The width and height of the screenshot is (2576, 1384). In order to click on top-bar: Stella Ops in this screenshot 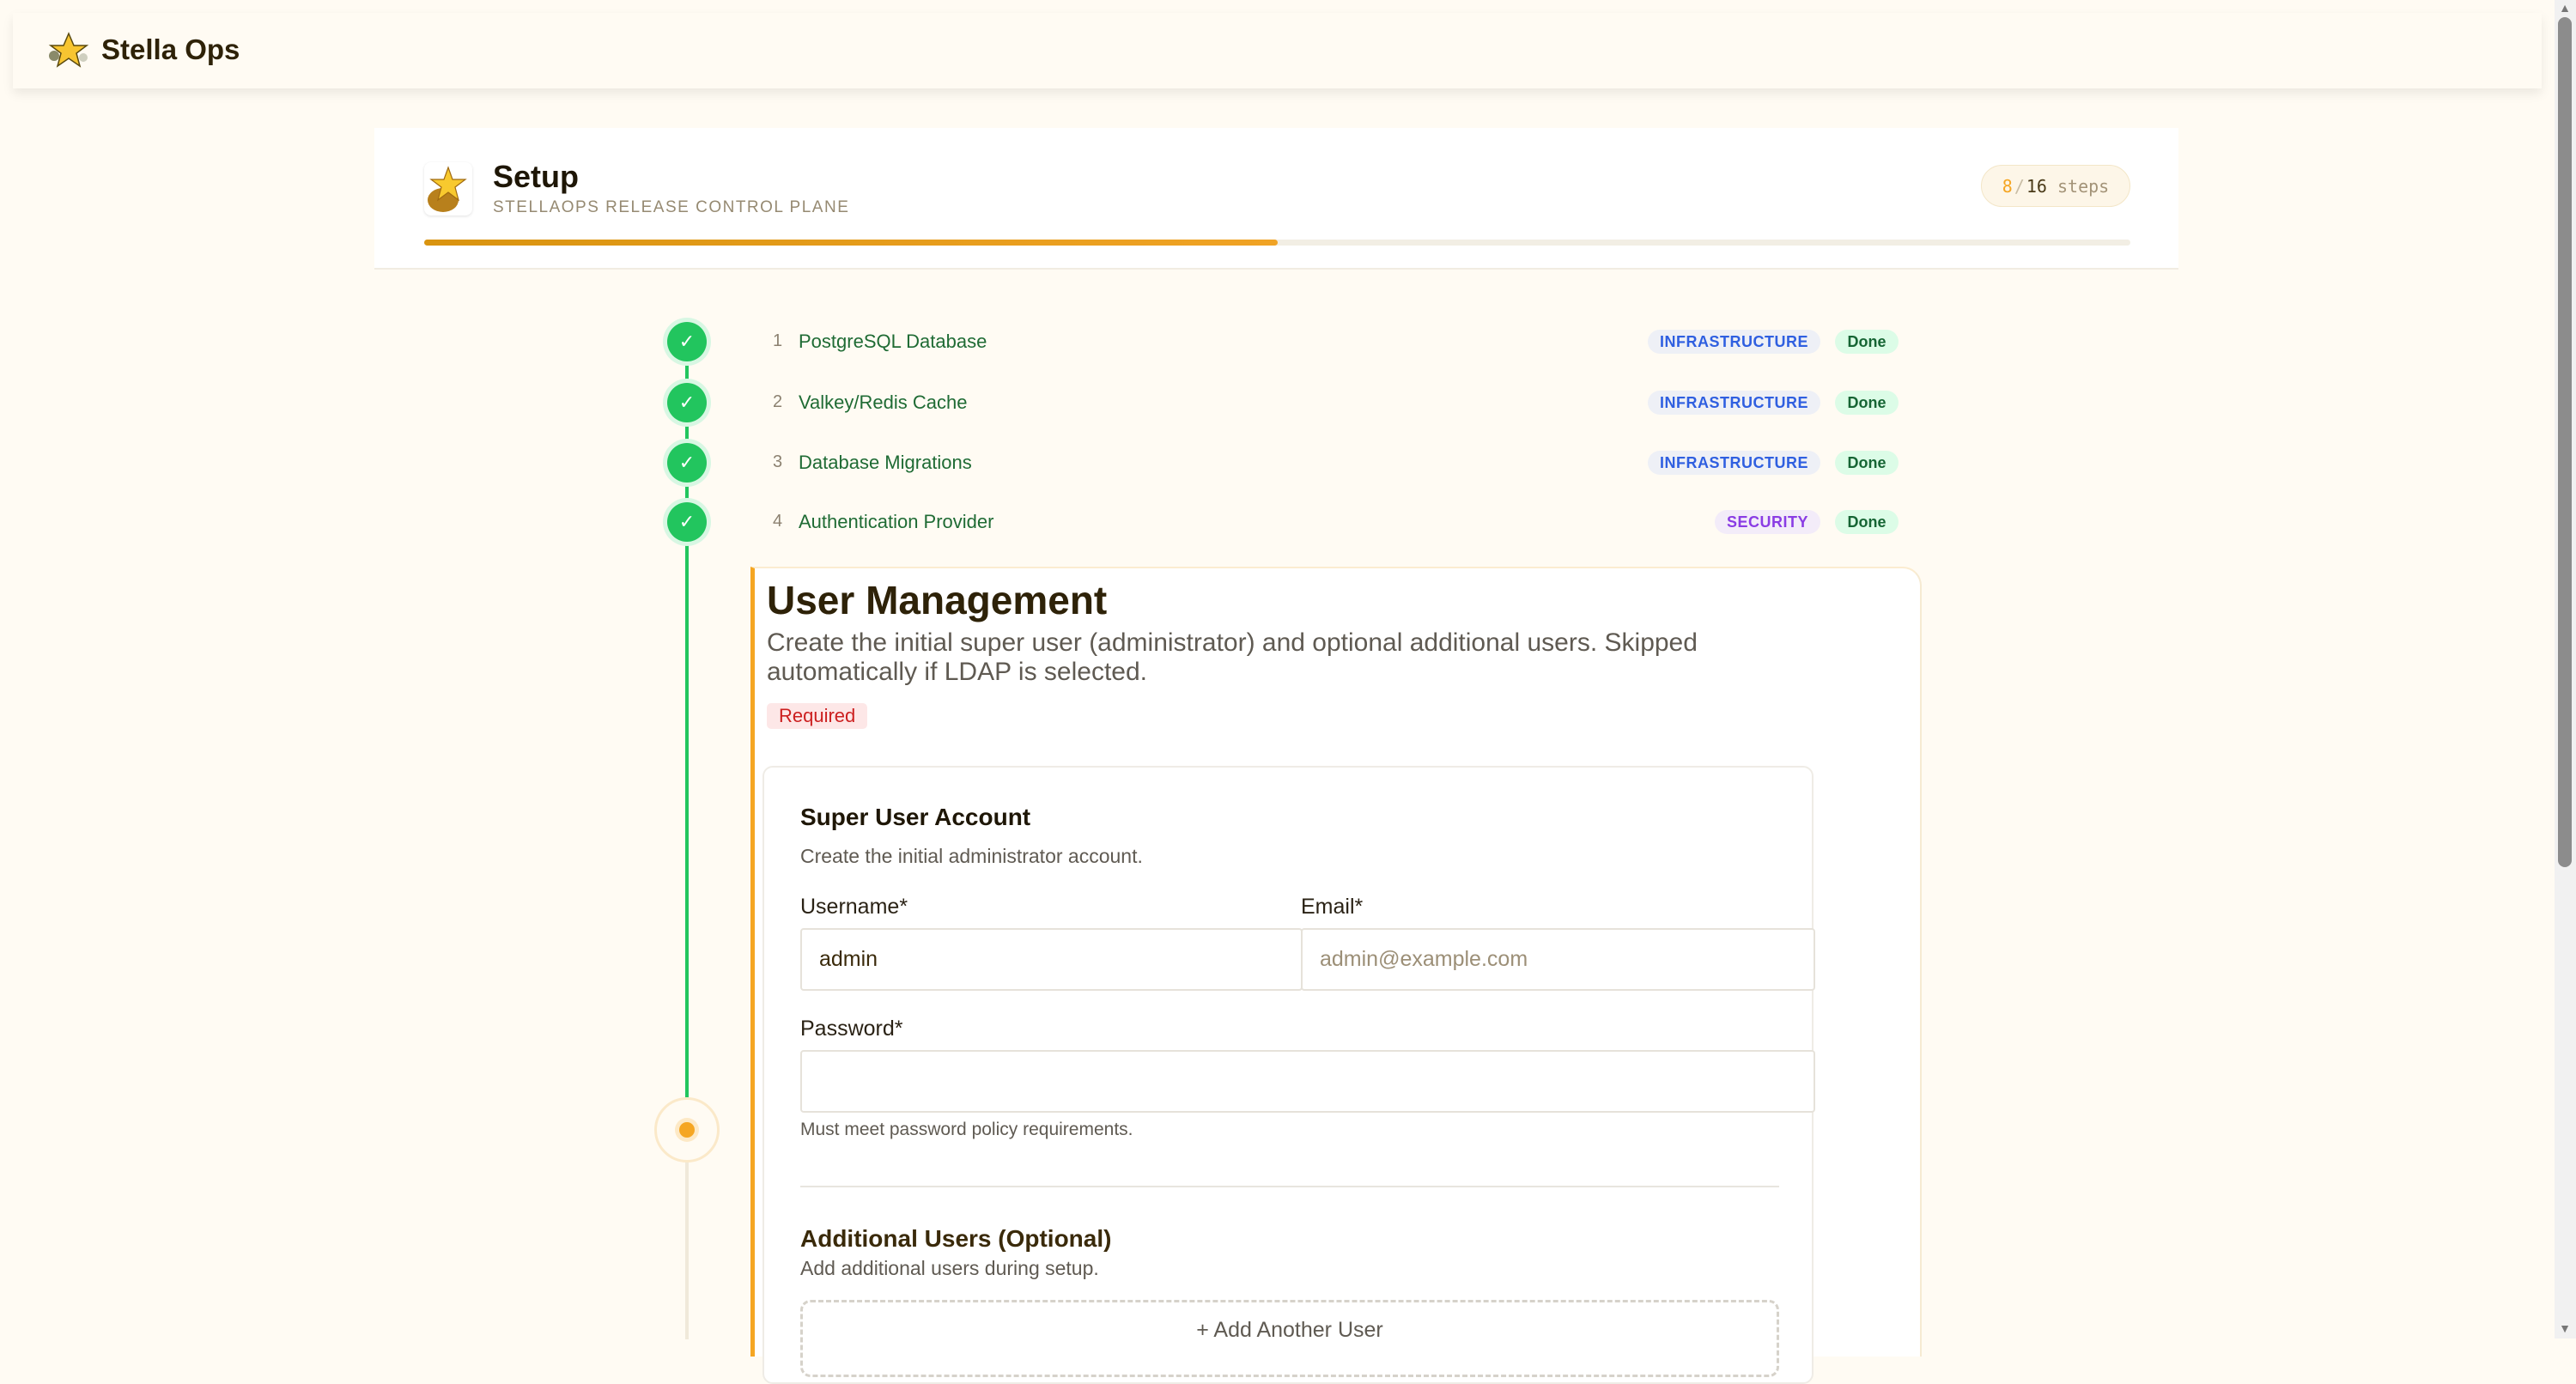, I will do `click(1277, 50)`.